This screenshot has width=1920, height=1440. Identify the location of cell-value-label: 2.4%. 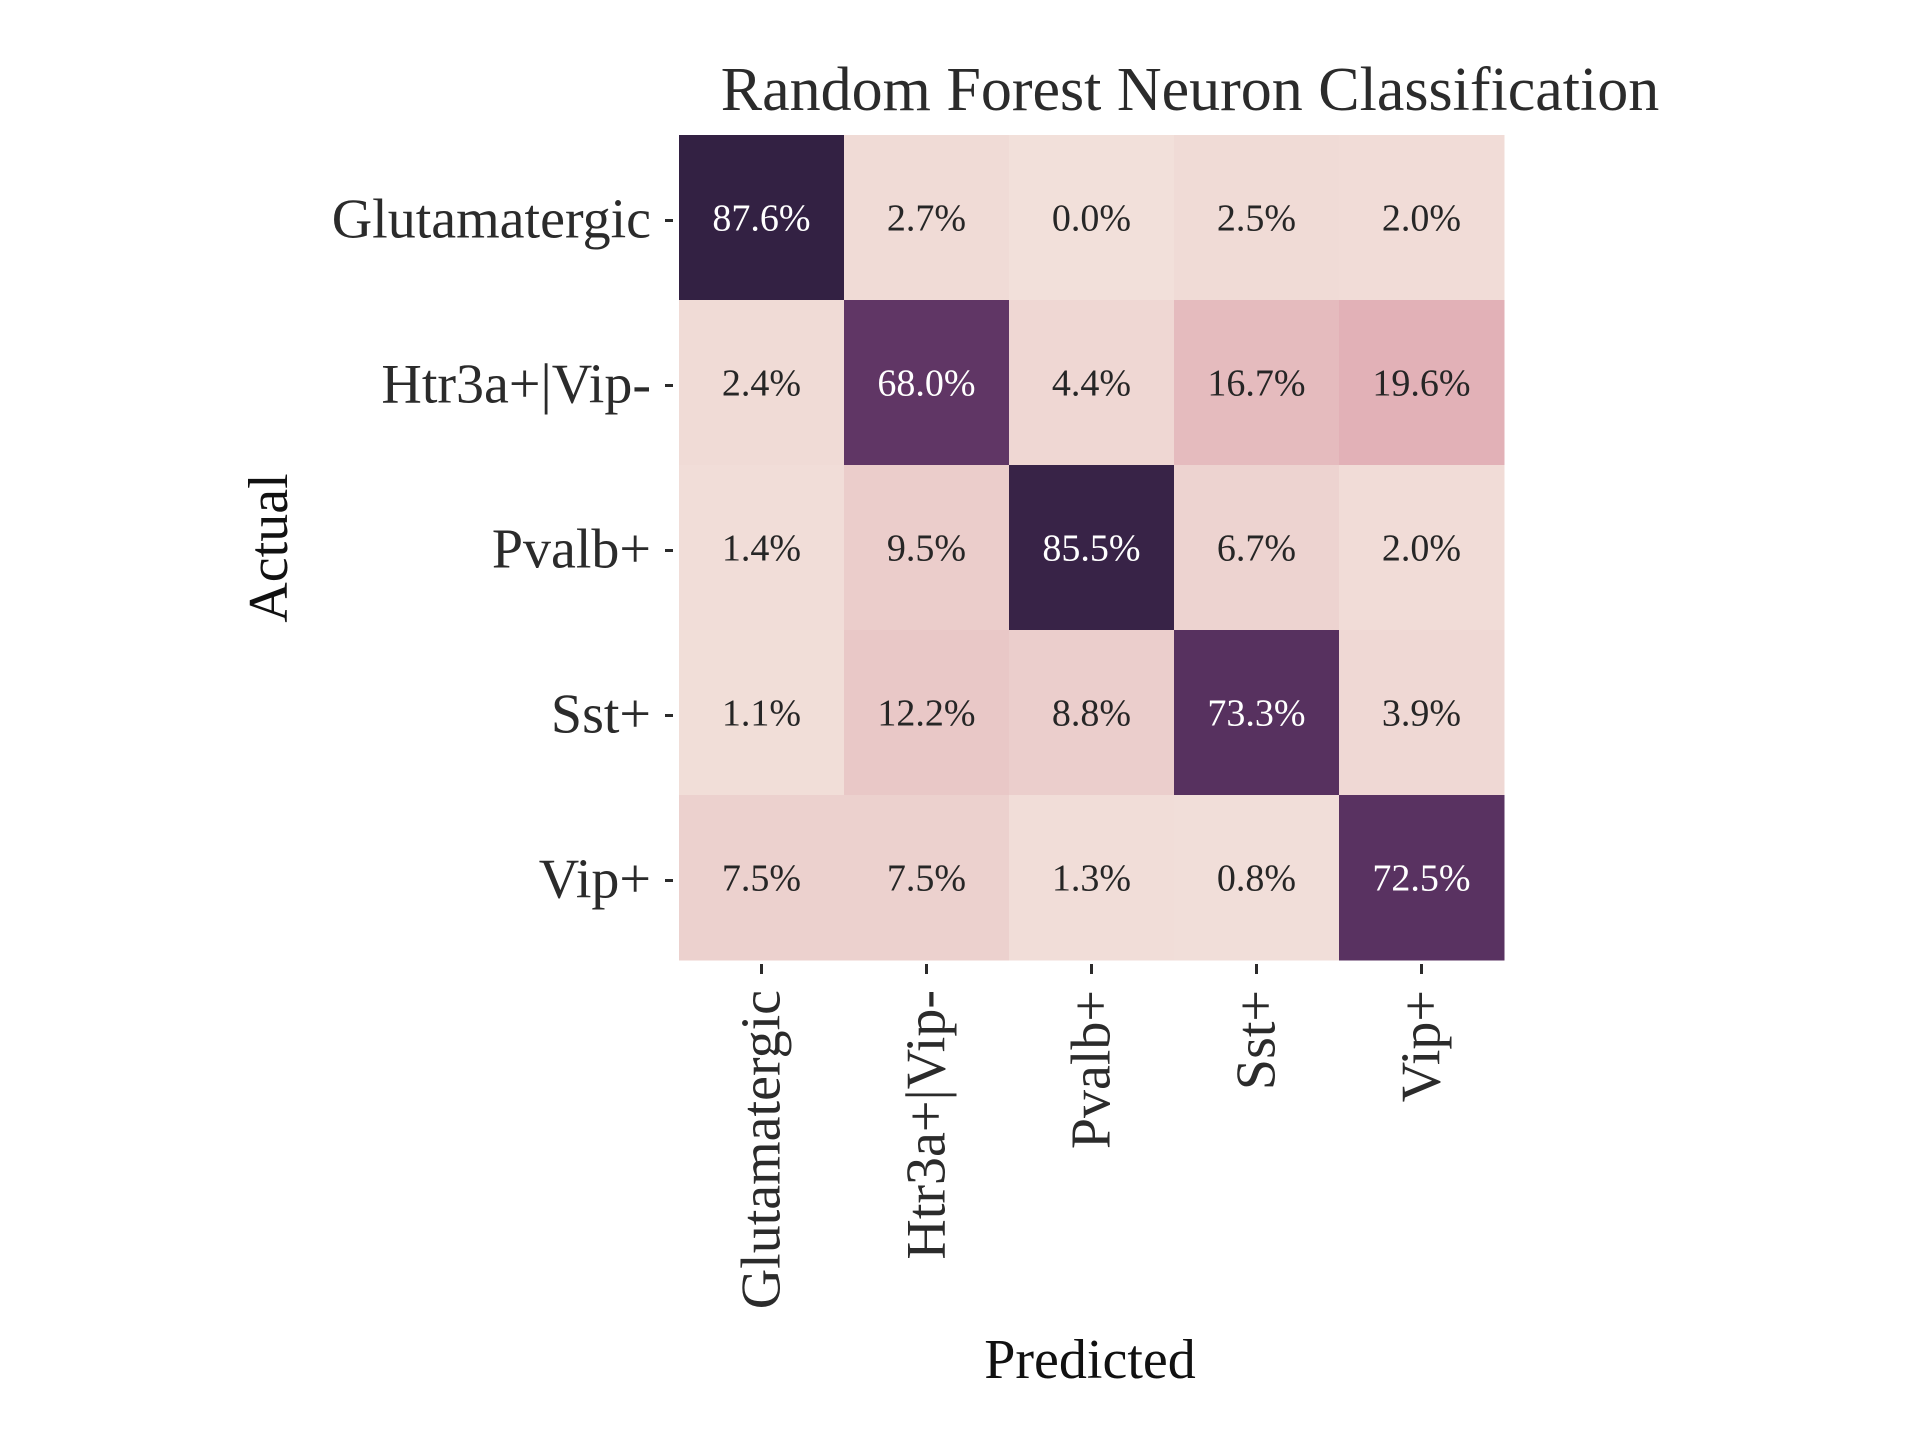
(761, 384).